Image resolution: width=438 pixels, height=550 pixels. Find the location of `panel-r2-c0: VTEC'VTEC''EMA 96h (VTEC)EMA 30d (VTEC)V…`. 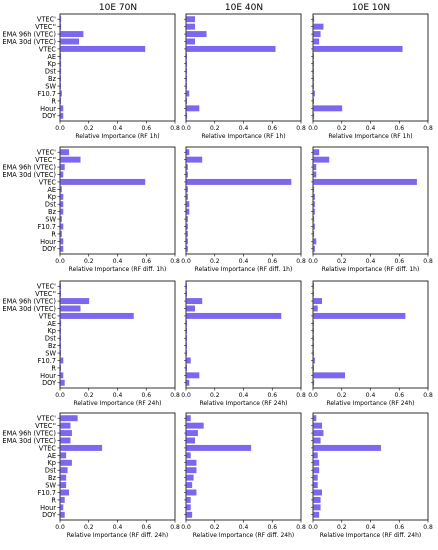

panel-r2-c0: VTEC'VTEC''EMA 96h (VTEC)EMA 30d (VTEC)V… is located at coordinates (91, 343).